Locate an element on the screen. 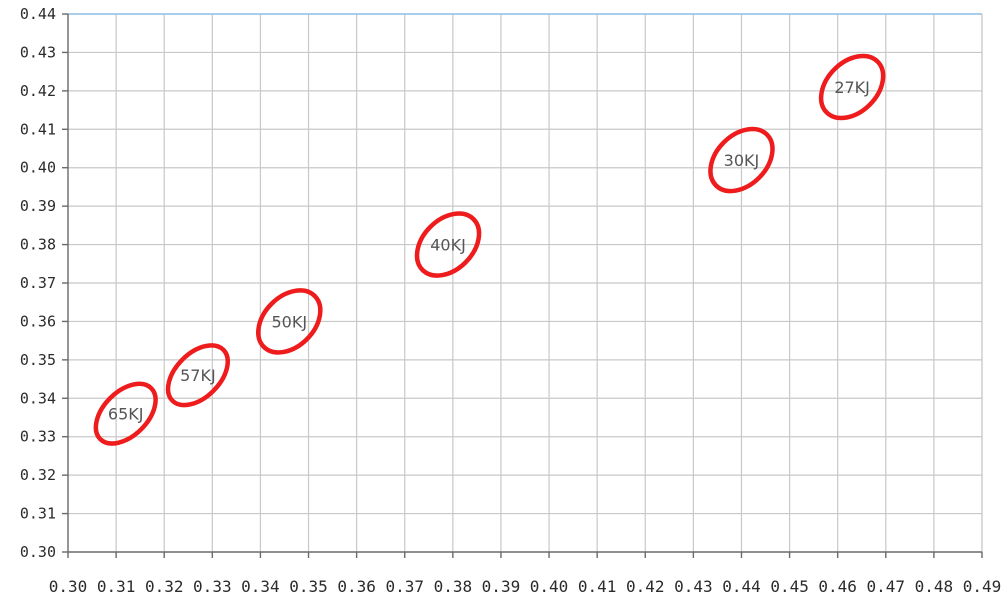  y-tick-label: 0.33 is located at coordinates (38, 437).